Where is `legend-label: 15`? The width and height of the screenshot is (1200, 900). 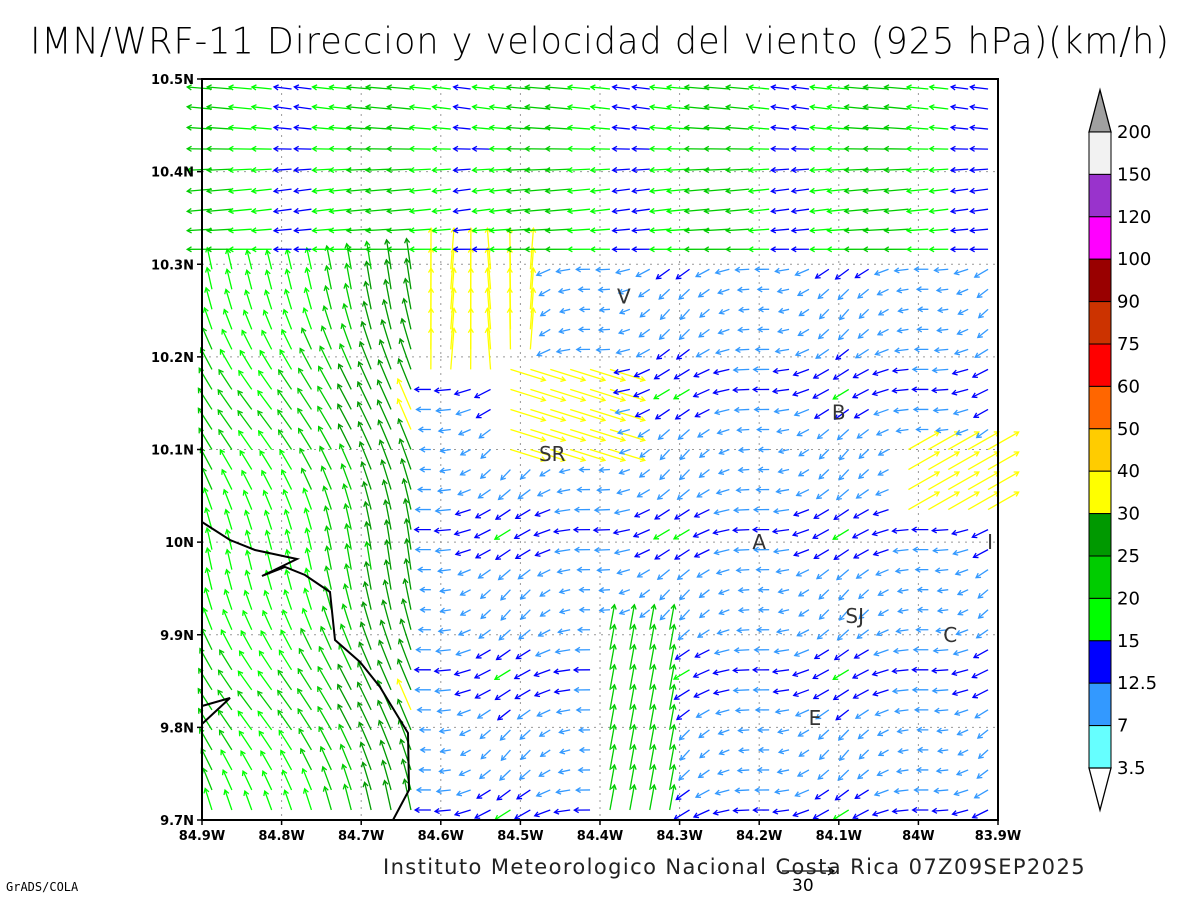 legend-label: 15 is located at coordinates (1128, 641).